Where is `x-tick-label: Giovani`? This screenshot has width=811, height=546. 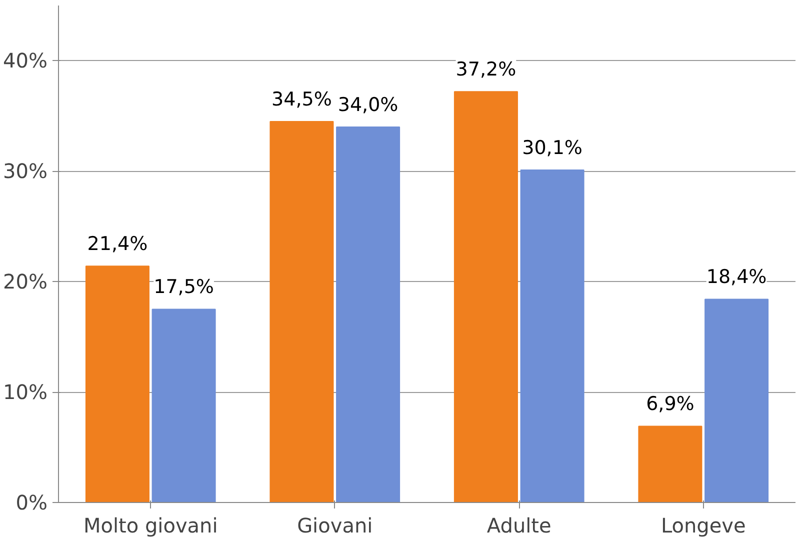
x-tick-label: Giovani is located at coordinates (335, 526).